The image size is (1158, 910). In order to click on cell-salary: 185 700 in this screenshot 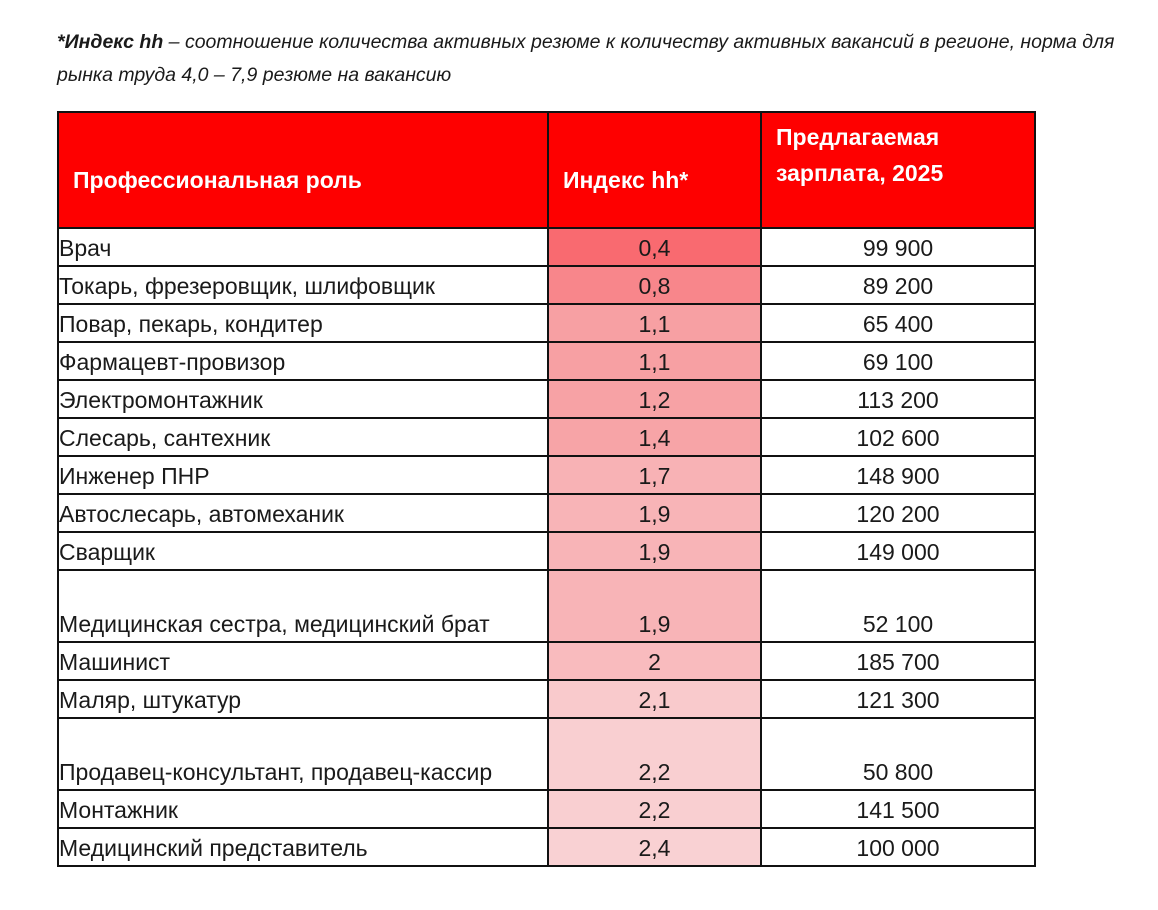, I will do `click(898, 661)`.